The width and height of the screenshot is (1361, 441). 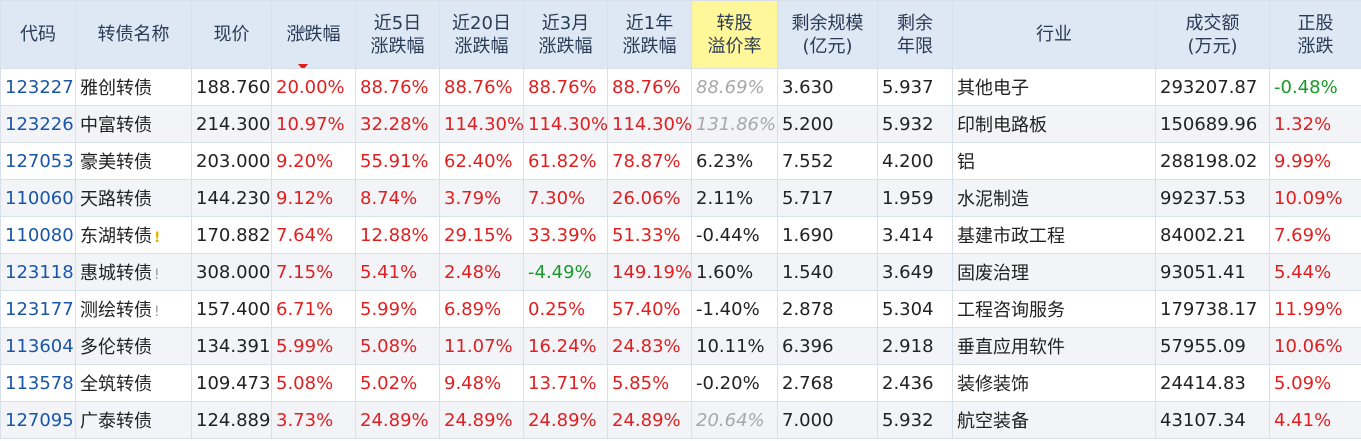 What do you see at coordinates (481, 420) in the screenshot?
I see `cell-chg20: 24.89%` at bounding box center [481, 420].